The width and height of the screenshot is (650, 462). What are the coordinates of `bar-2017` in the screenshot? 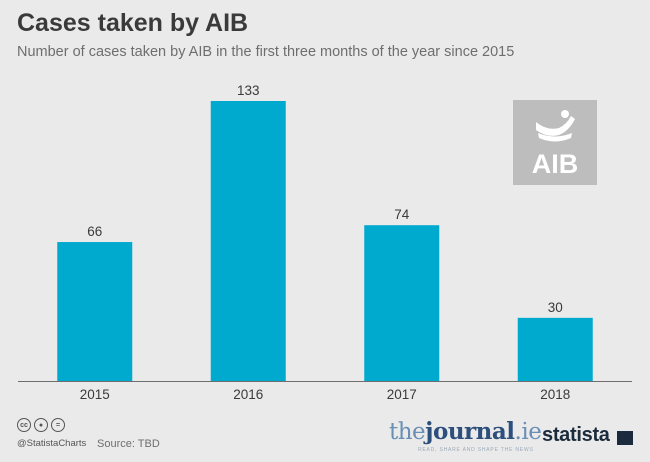 It's located at (402, 303).